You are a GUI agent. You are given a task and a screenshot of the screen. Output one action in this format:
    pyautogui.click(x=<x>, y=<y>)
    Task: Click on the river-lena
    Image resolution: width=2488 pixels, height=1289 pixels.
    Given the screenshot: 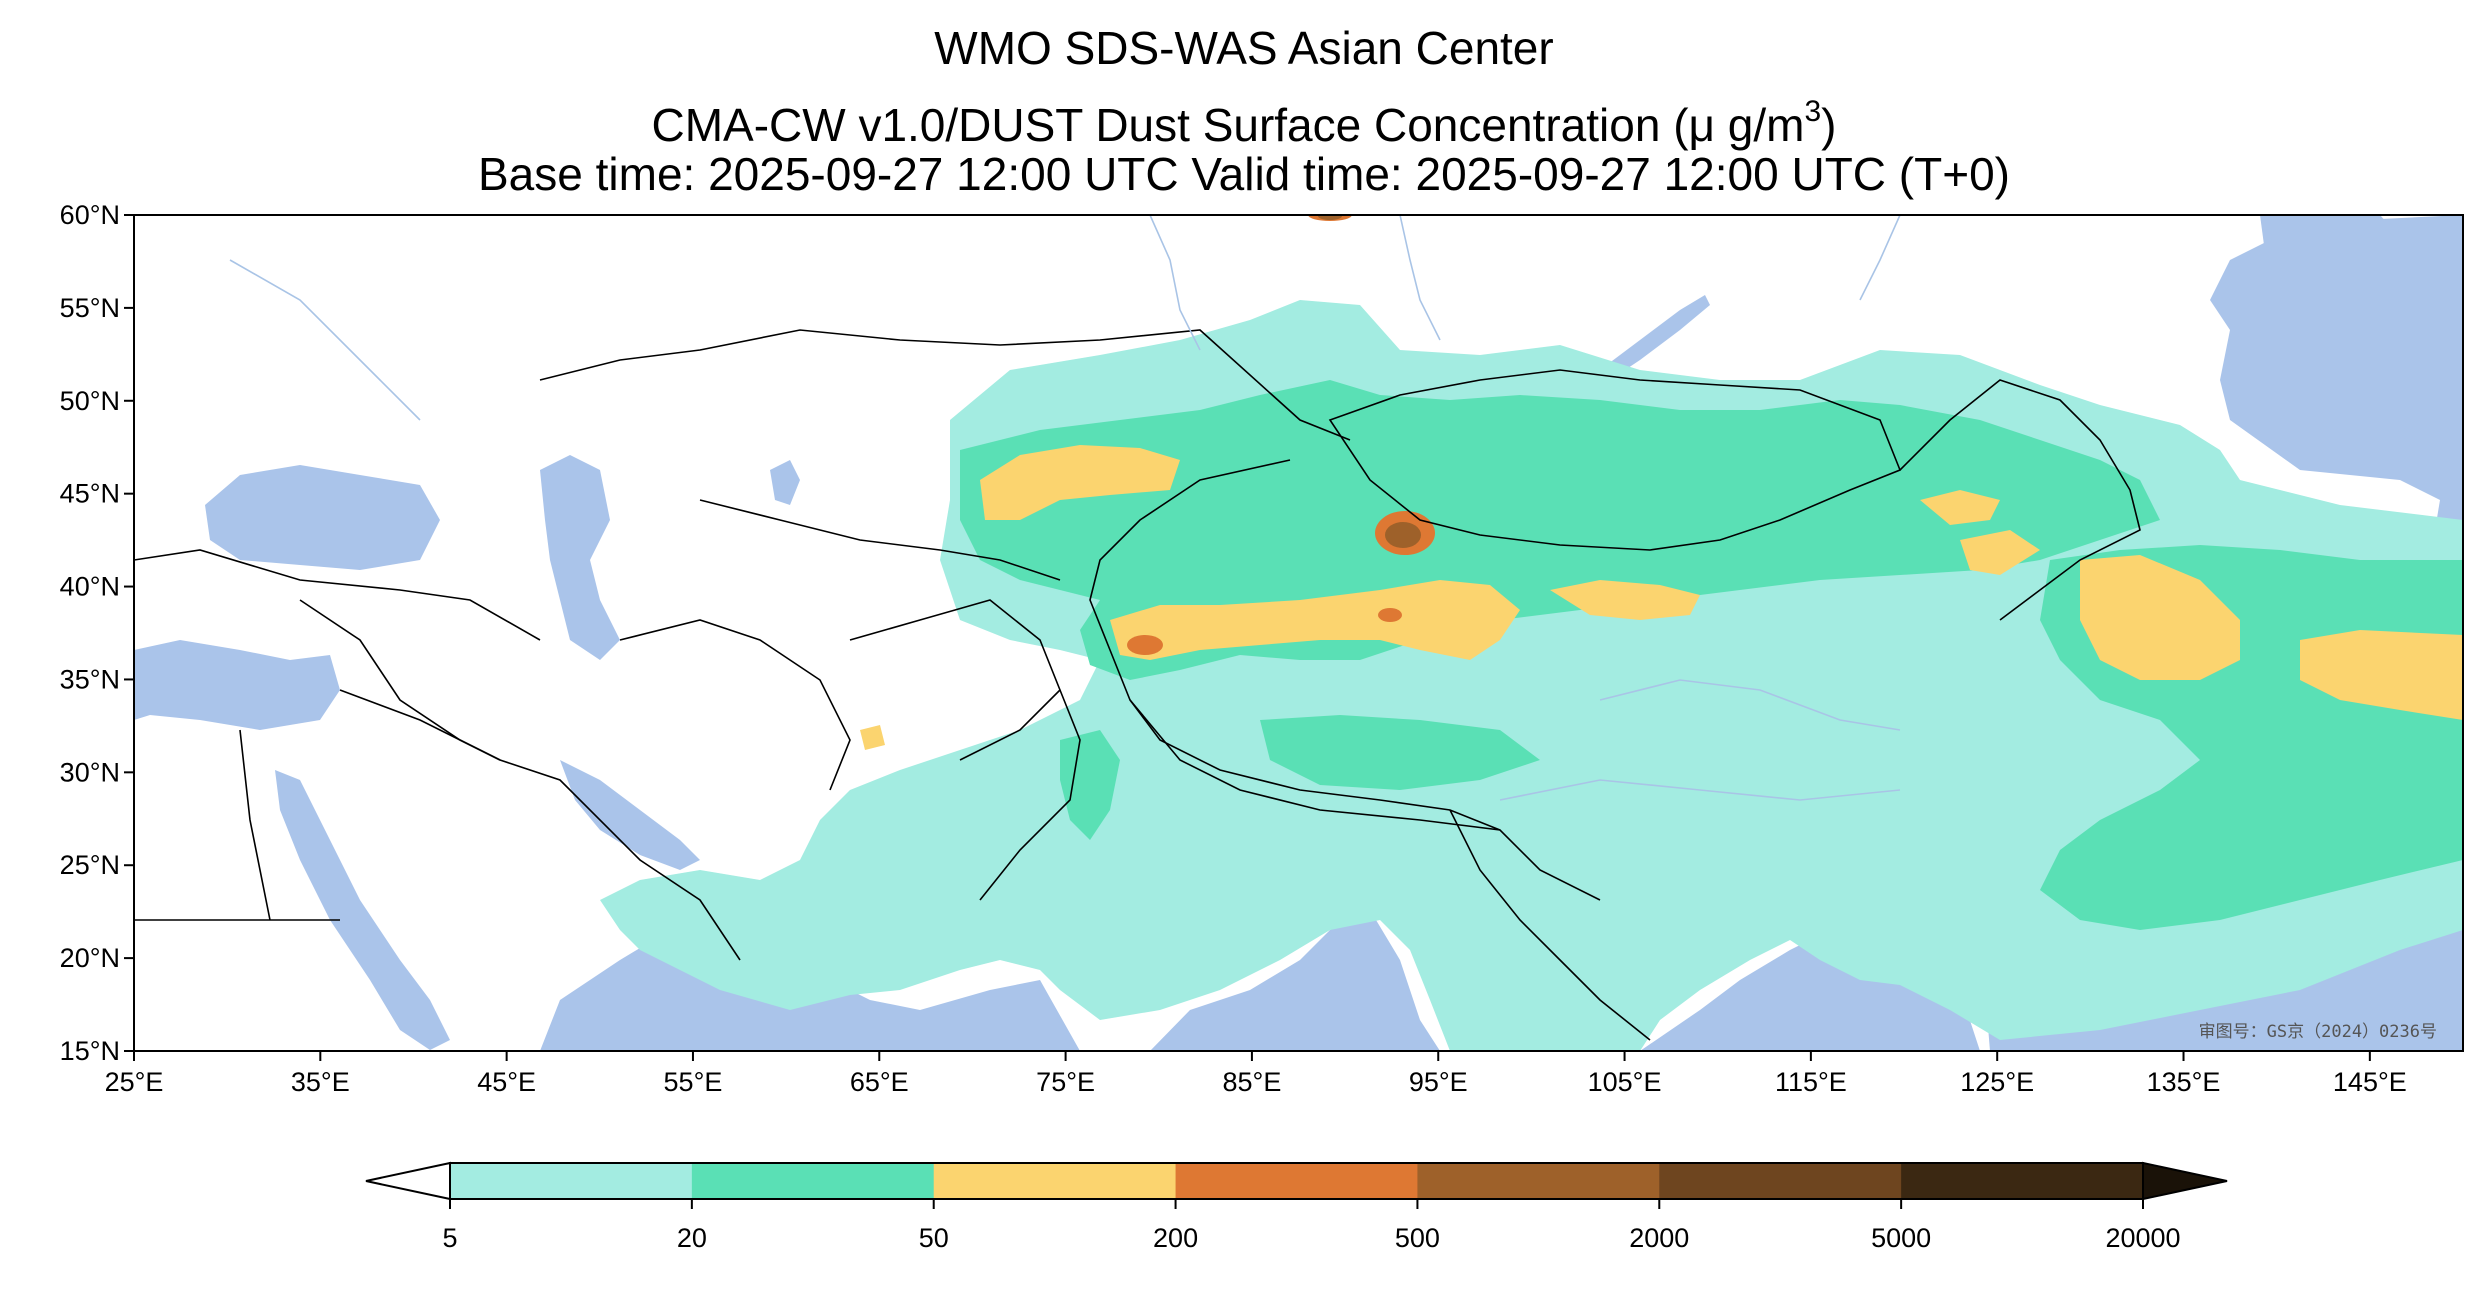 What is the action you would take?
    pyautogui.click(x=1880, y=258)
    